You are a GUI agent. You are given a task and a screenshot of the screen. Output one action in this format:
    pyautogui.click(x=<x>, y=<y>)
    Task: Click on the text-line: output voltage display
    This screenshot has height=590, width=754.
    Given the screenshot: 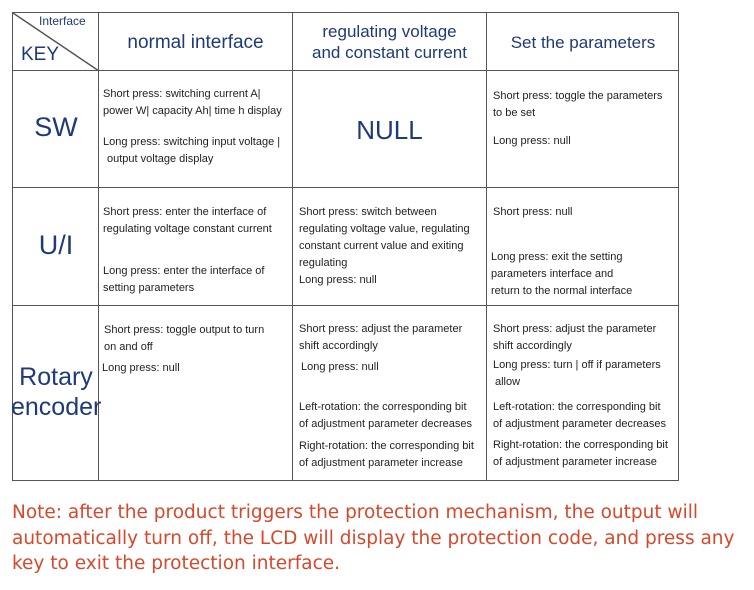 What is the action you would take?
    pyautogui.click(x=160, y=159)
    